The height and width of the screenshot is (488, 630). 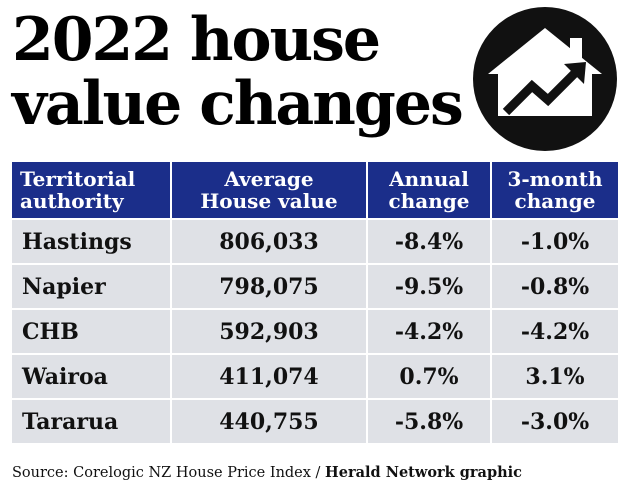 I want to click on header-3-month-change: 3-month change, so click(x=555, y=190).